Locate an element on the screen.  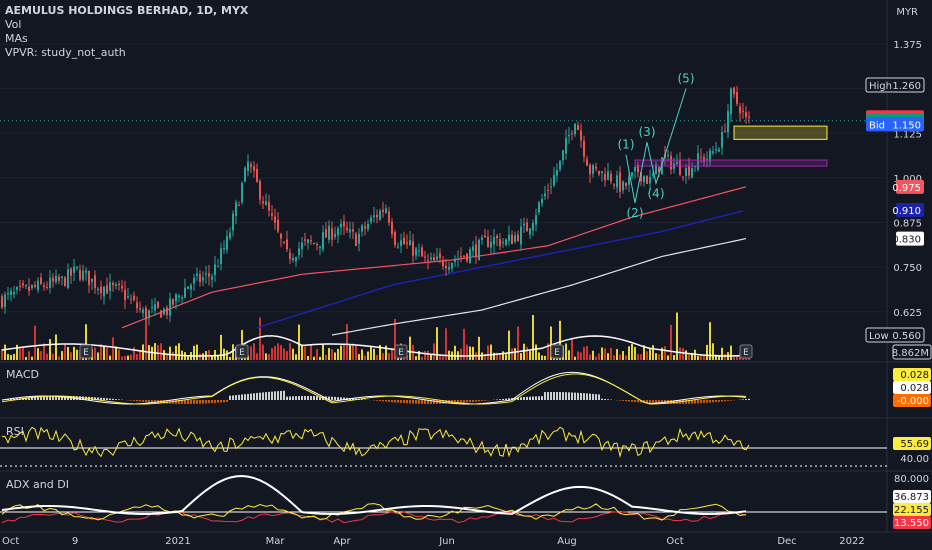
adx-pane-title: ADX and DI is located at coordinates (37, 484).